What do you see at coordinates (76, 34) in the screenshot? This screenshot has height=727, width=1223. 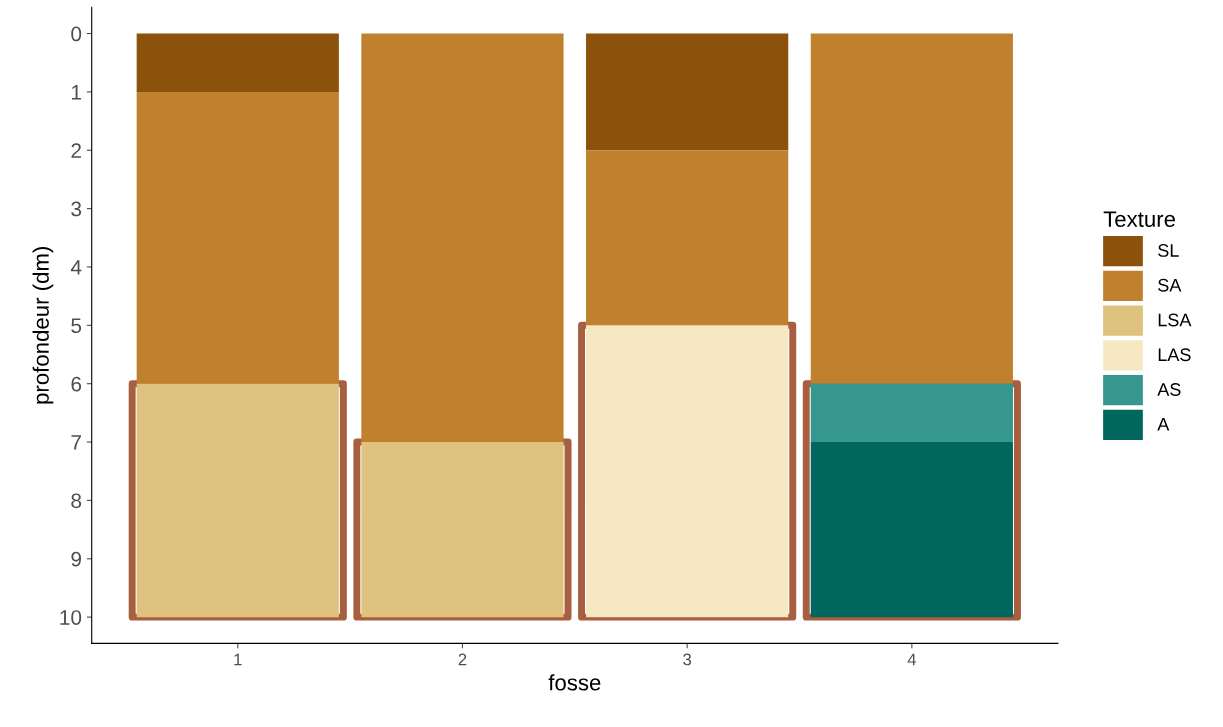 I see `y-tick-label: 0` at bounding box center [76, 34].